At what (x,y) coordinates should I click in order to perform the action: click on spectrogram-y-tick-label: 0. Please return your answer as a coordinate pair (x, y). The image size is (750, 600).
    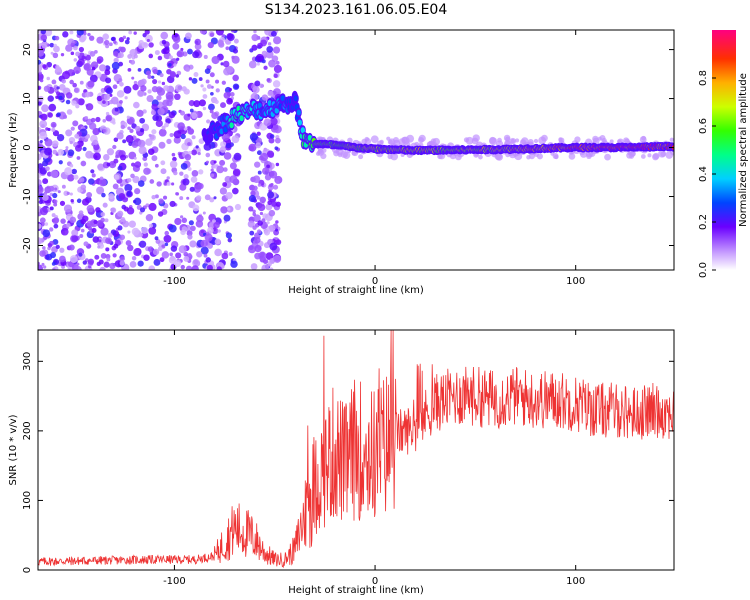
    Looking at the image, I should click on (27, 147).